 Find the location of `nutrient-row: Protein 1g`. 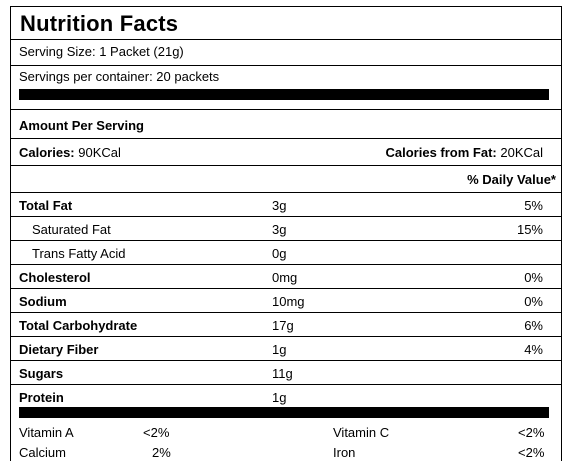

nutrient-row: Protein 1g is located at coordinates (286, 396).